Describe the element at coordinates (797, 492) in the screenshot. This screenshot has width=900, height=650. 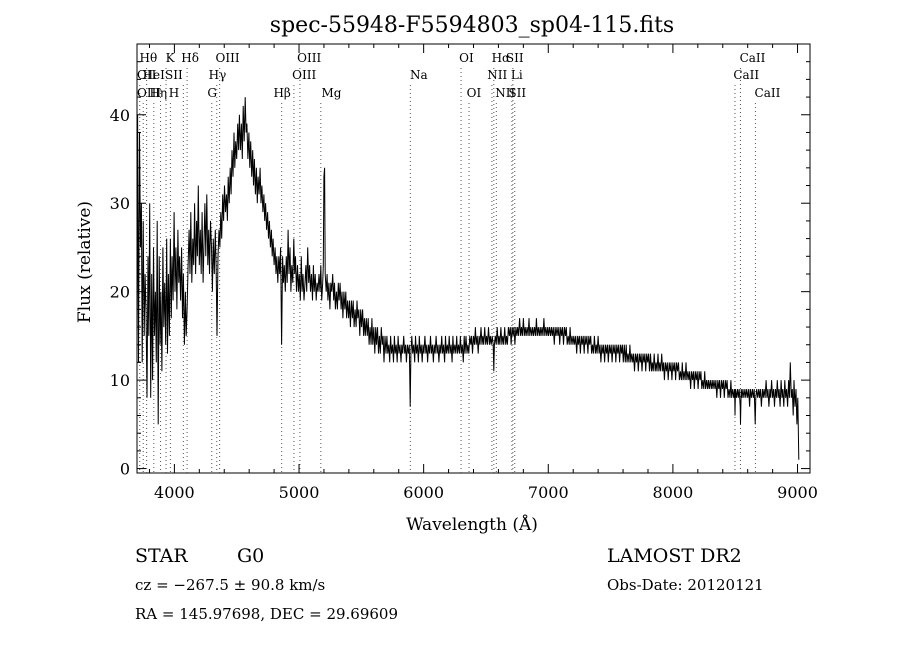
I see `x-tick-label: 9000` at that location.